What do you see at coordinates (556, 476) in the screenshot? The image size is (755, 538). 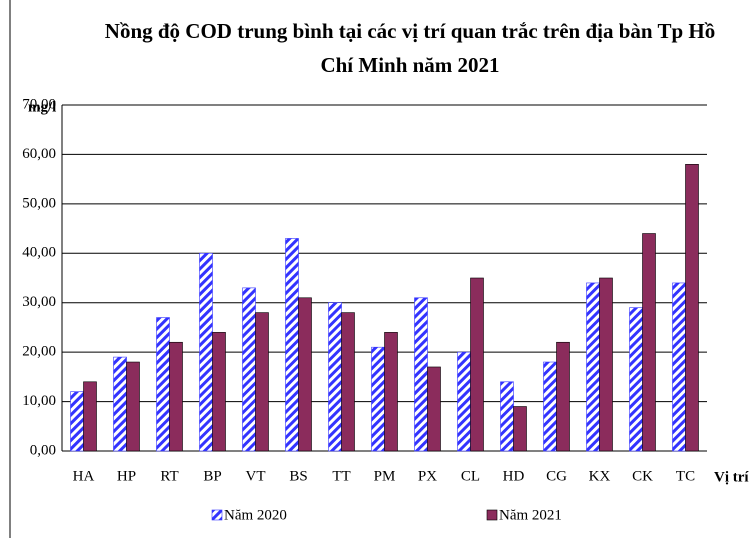 I see `x-tick-label: CG` at bounding box center [556, 476].